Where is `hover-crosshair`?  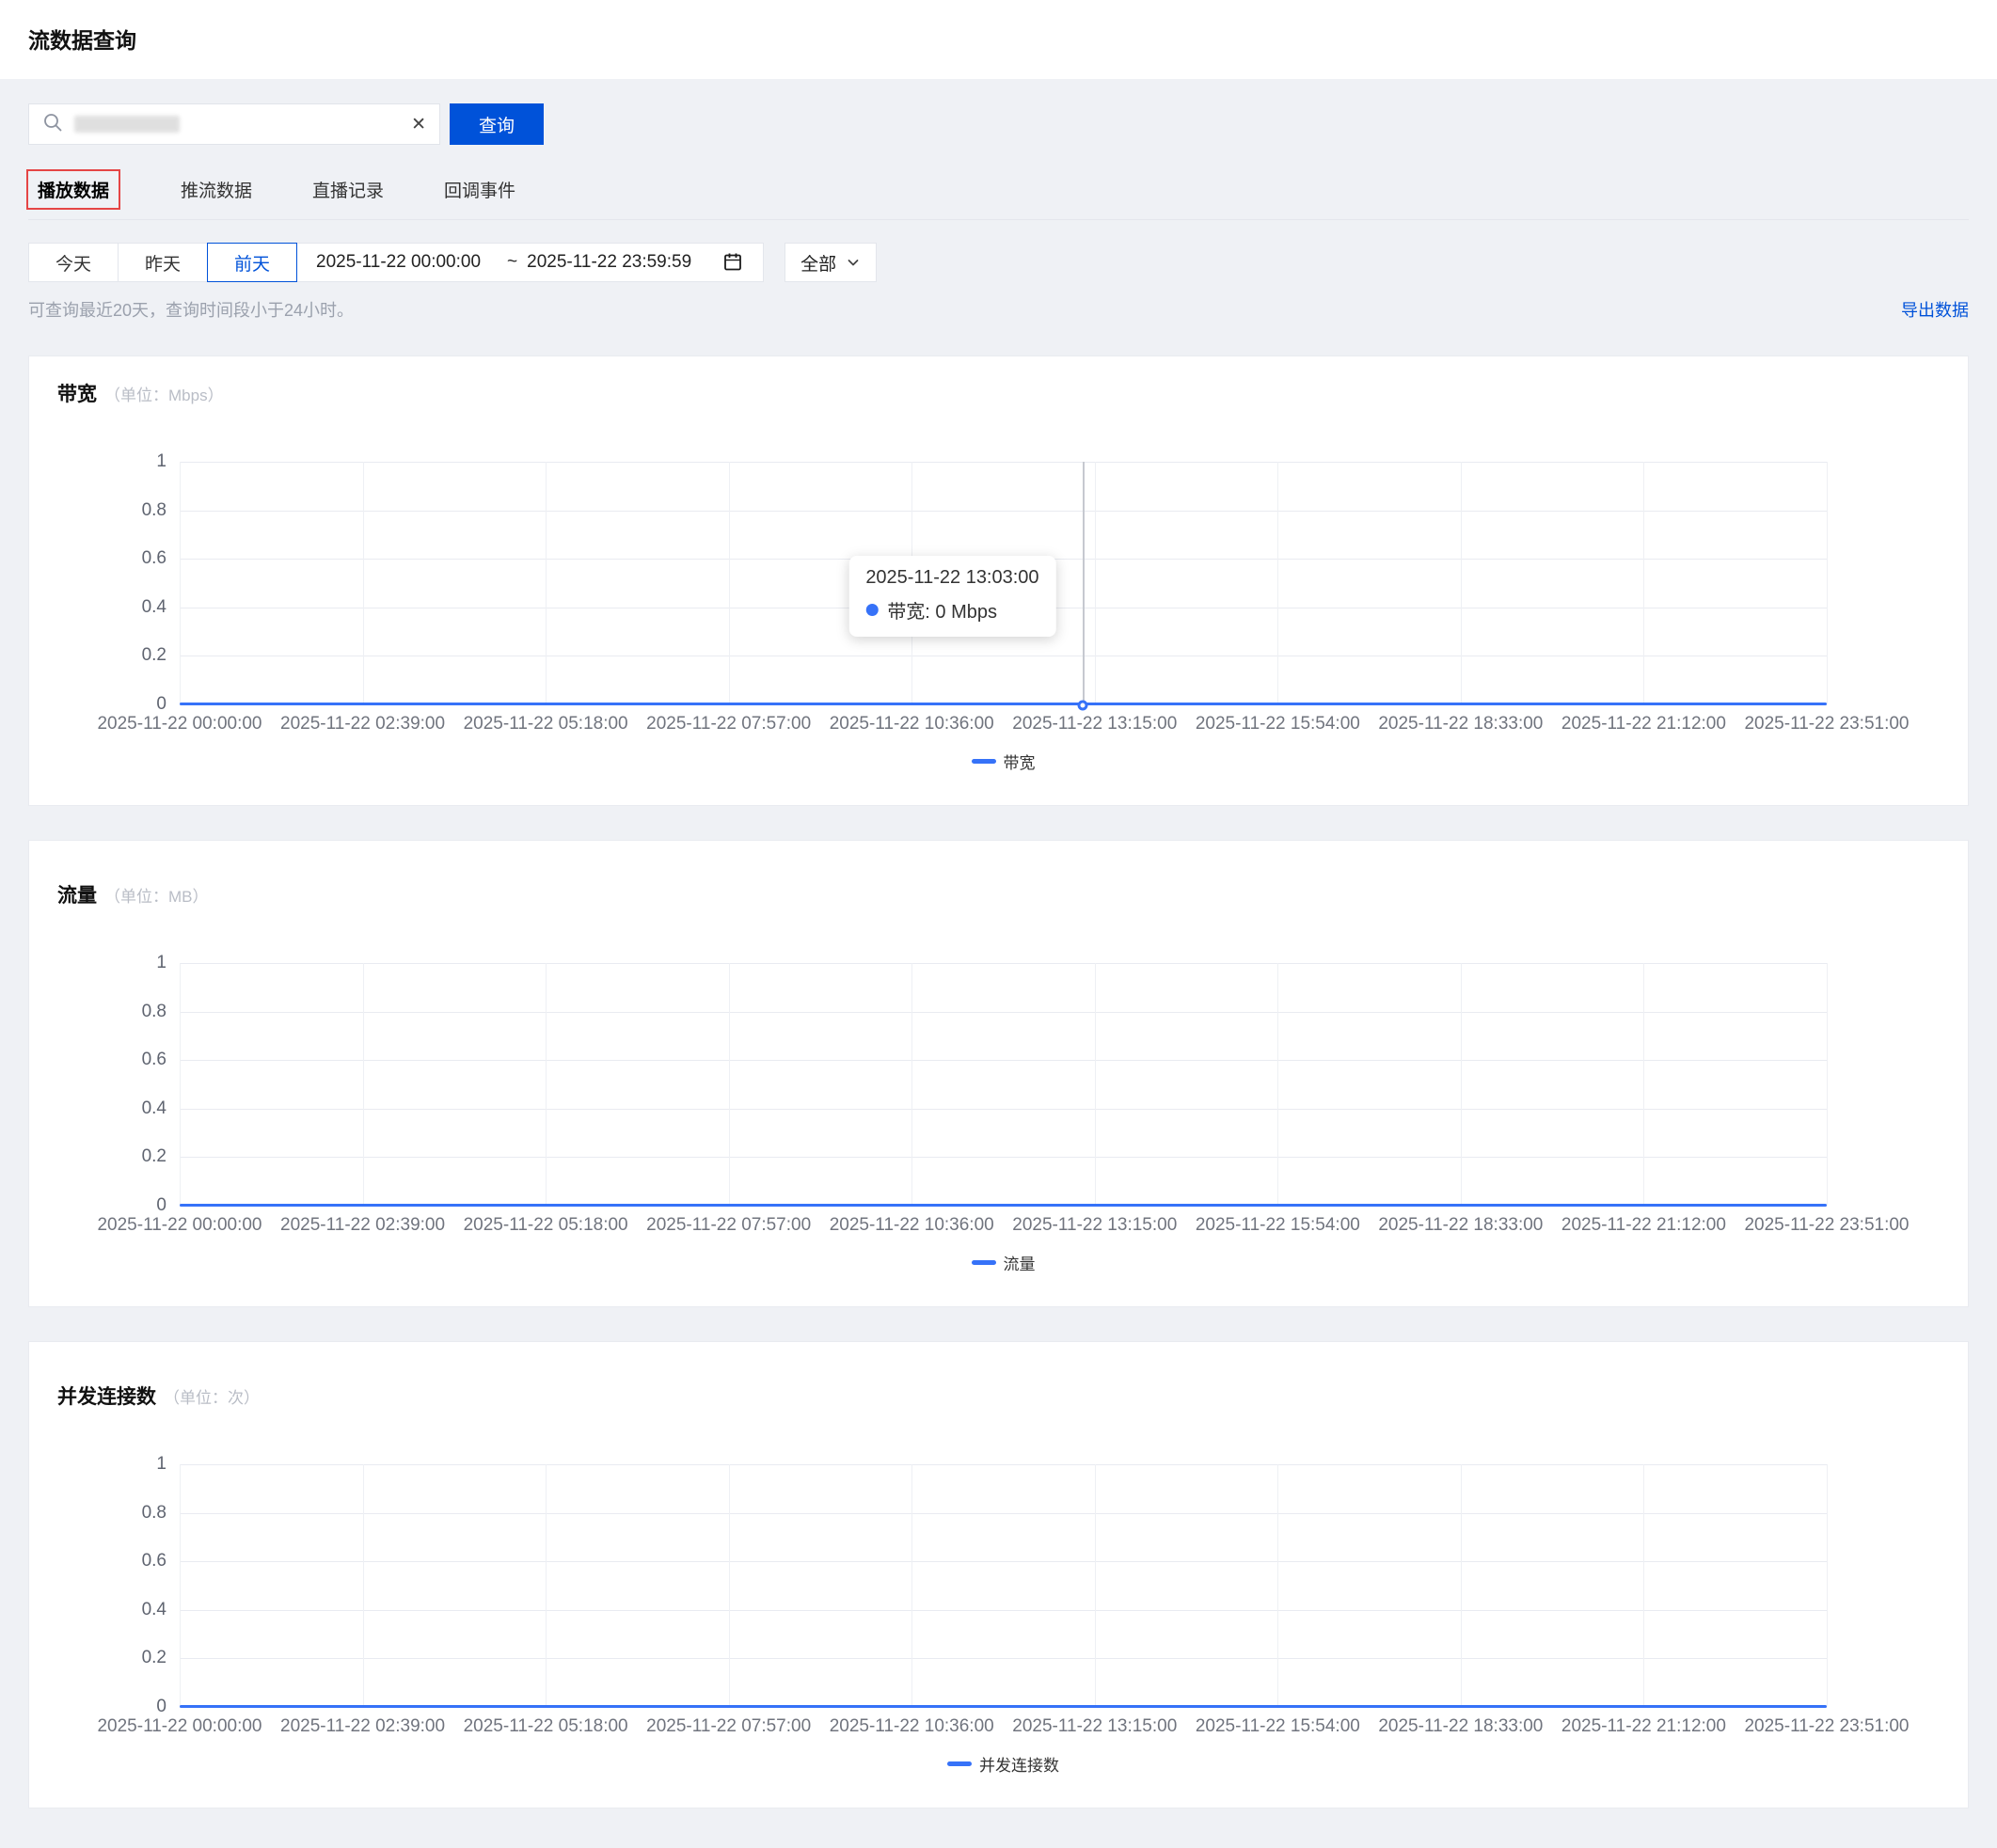
hover-crosshair is located at coordinates (1083, 583).